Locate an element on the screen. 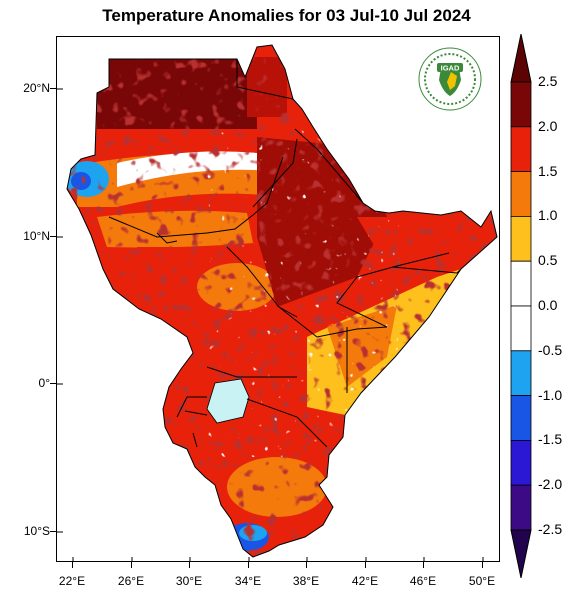 The height and width of the screenshot is (600, 573). colorbar-tick-label: -2.5 is located at coordinates (550, 529).